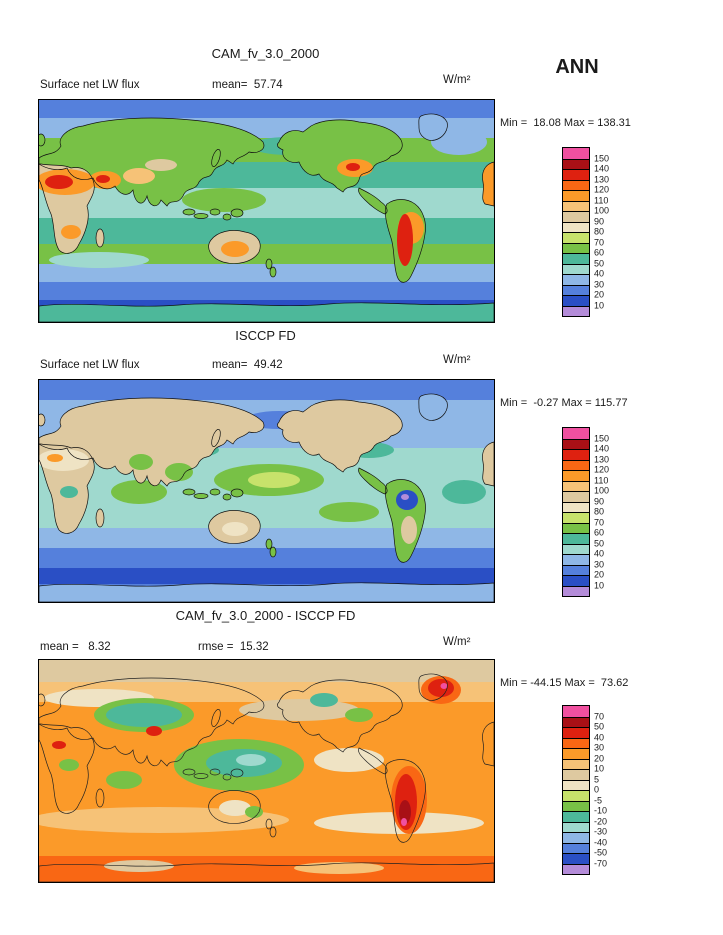  I want to click on panel3-title: CAM_fv_3.0_2000 - ISCCP FD, so click(265, 615).